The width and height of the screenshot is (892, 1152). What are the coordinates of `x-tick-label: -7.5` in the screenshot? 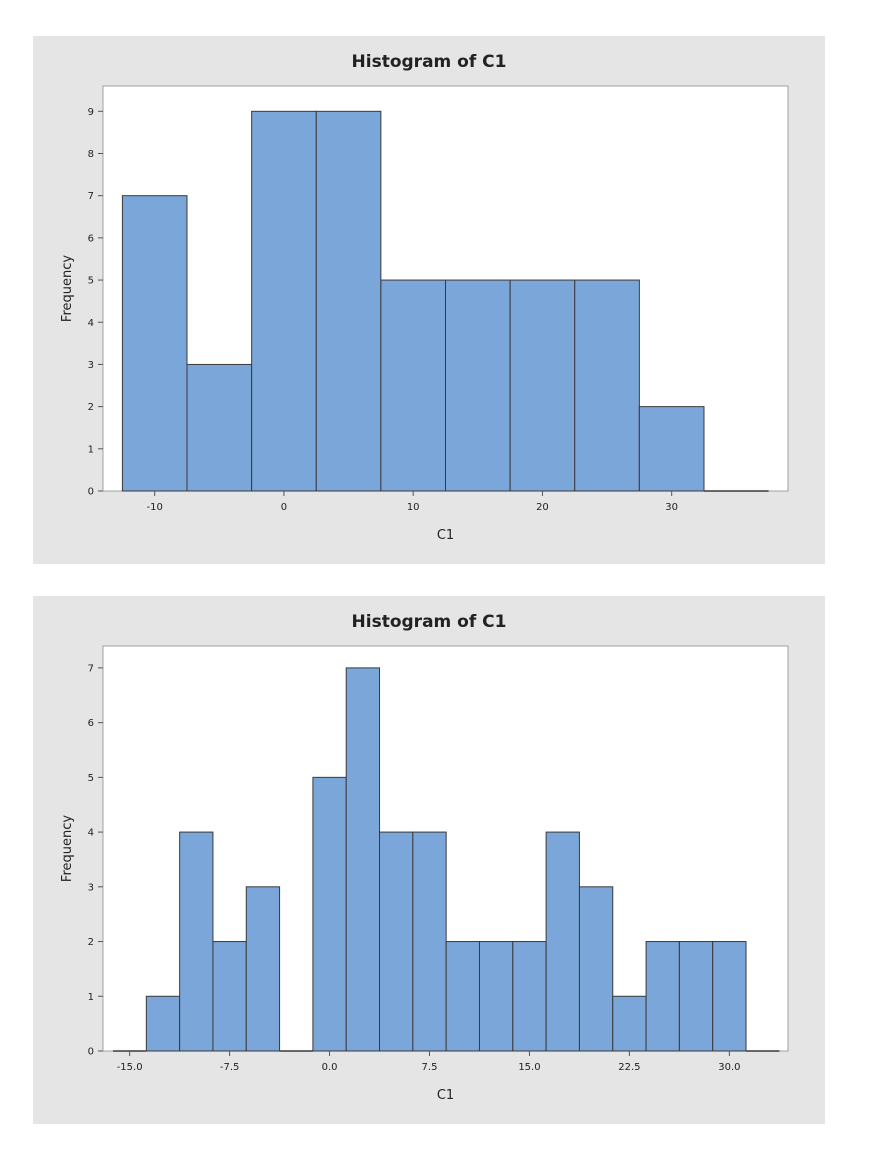 It's located at (230, 1067).